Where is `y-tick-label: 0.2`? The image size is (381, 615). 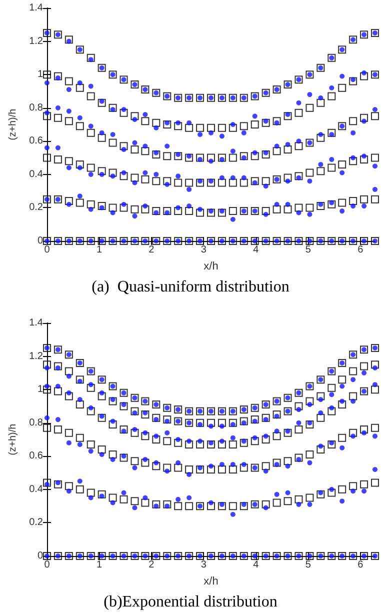
y-tick-label: 0.2 is located at coordinates (36, 208).